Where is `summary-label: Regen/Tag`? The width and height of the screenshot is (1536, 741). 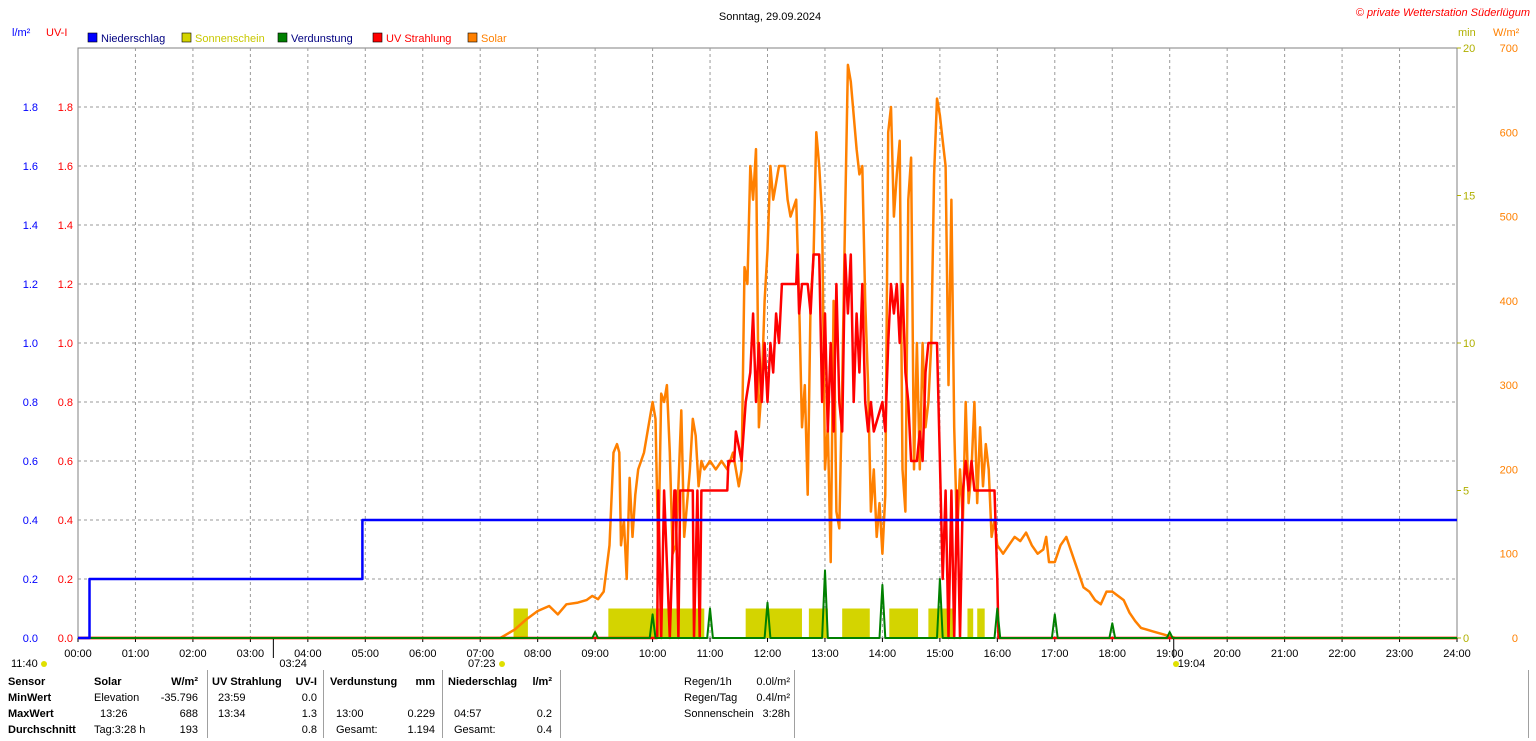
summary-label: Regen/Tag is located at coordinates (711, 698).